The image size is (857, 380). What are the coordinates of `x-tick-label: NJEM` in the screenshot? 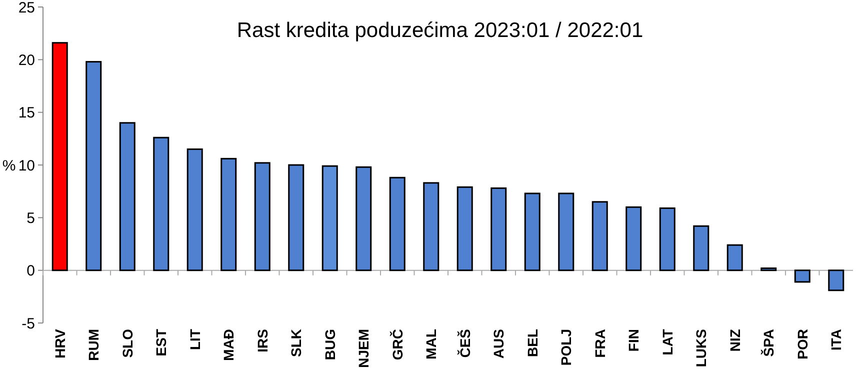 It's located at (364, 348).